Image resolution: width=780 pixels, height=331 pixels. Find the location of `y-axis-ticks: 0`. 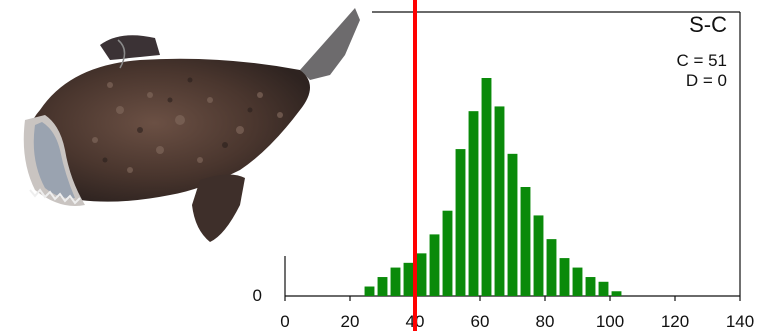

y-axis-ticks: 0 is located at coordinates (257, 295).